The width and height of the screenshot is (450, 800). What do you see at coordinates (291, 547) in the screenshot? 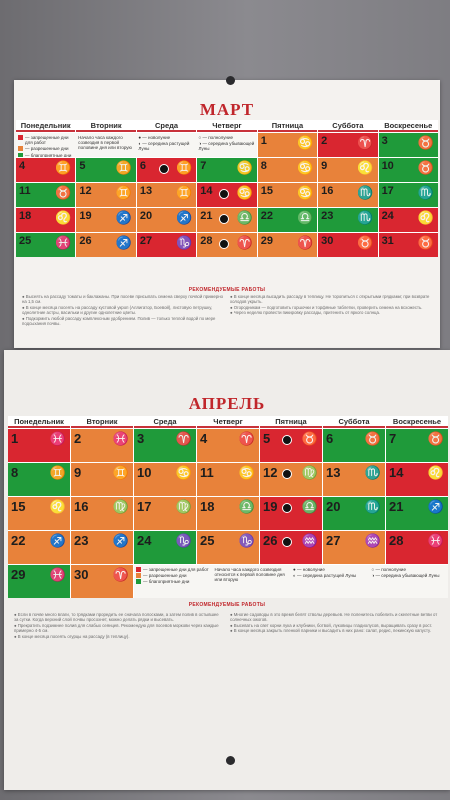
I see `calendar-day-cell: 26 ♒` at bounding box center [291, 547].